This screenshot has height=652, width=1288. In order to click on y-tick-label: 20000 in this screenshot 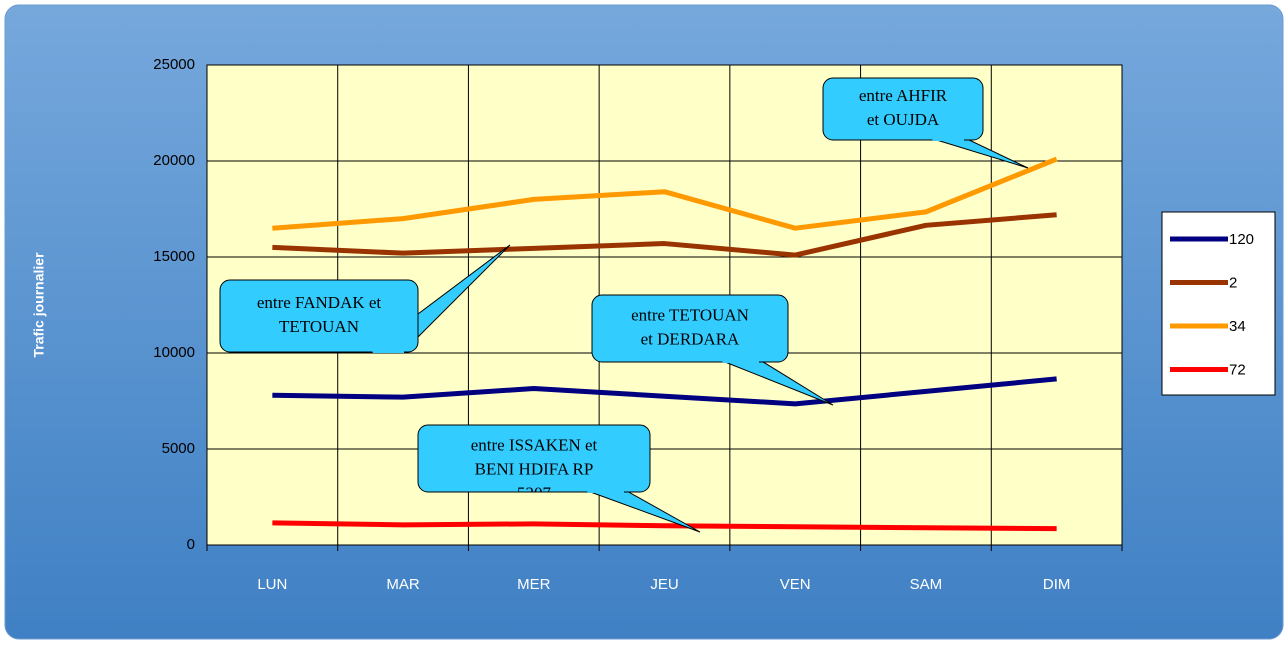, I will do `click(174, 160)`.